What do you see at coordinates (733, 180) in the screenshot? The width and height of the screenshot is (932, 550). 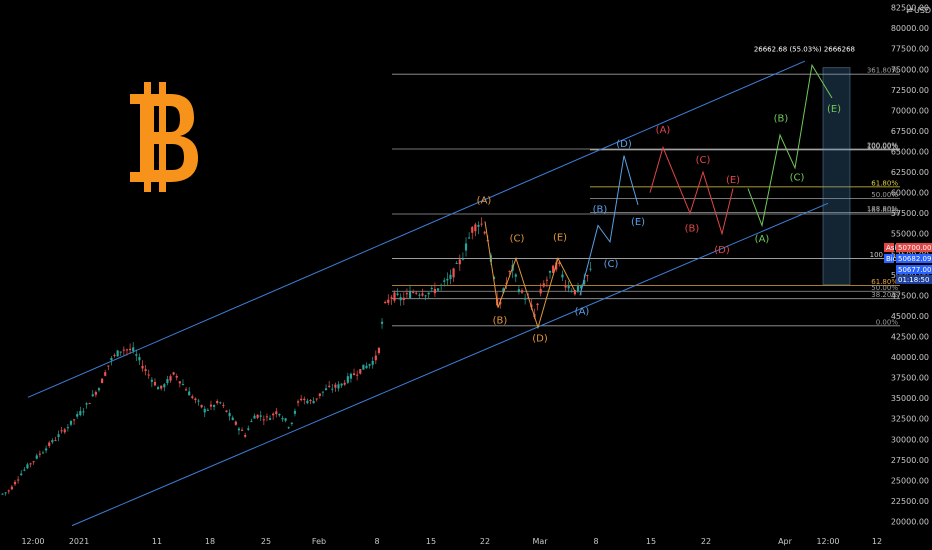 I see `wave-label: (E)` at bounding box center [733, 180].